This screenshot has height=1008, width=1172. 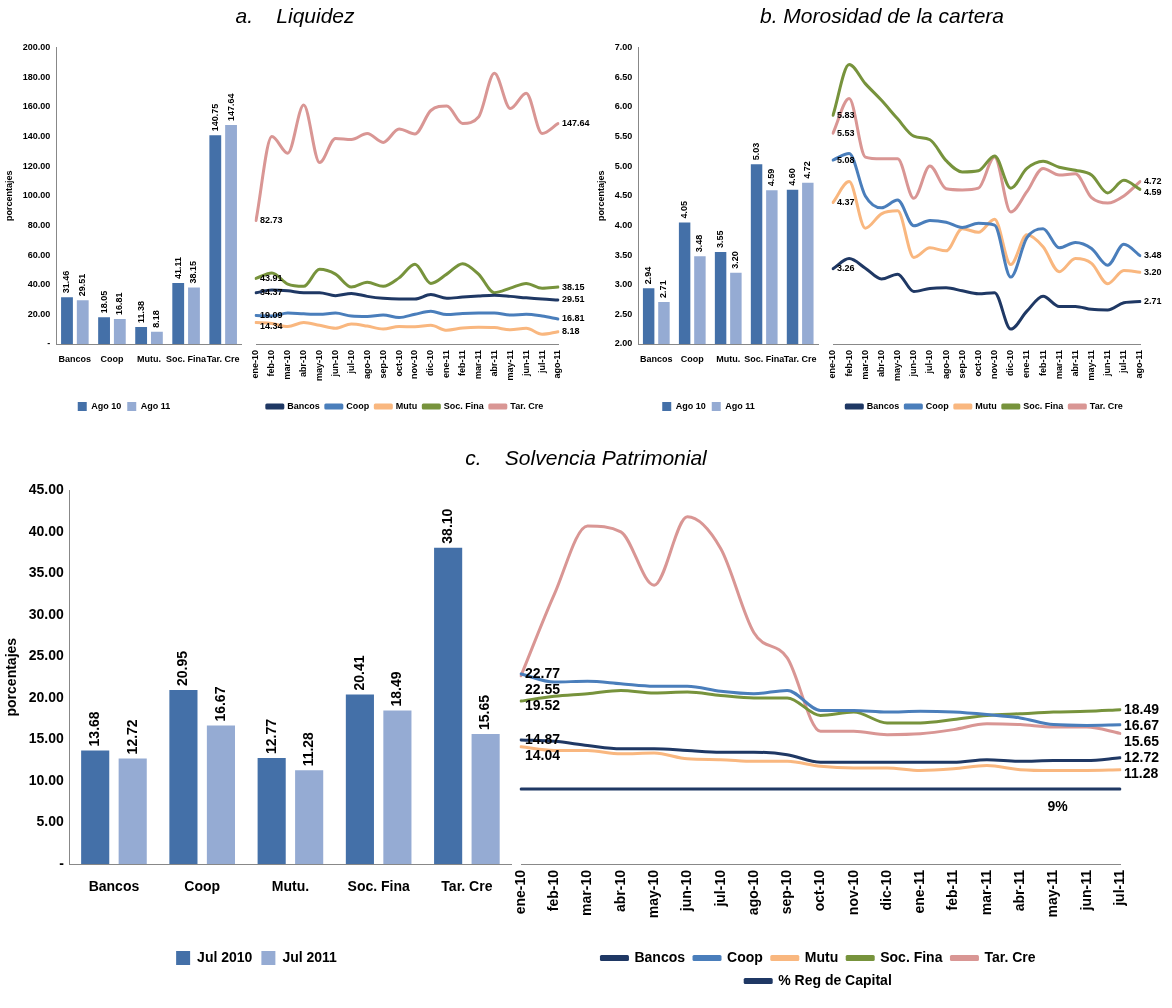 What do you see at coordinates (182, 668) in the screenshot?
I see `data-label: 20.95` at bounding box center [182, 668].